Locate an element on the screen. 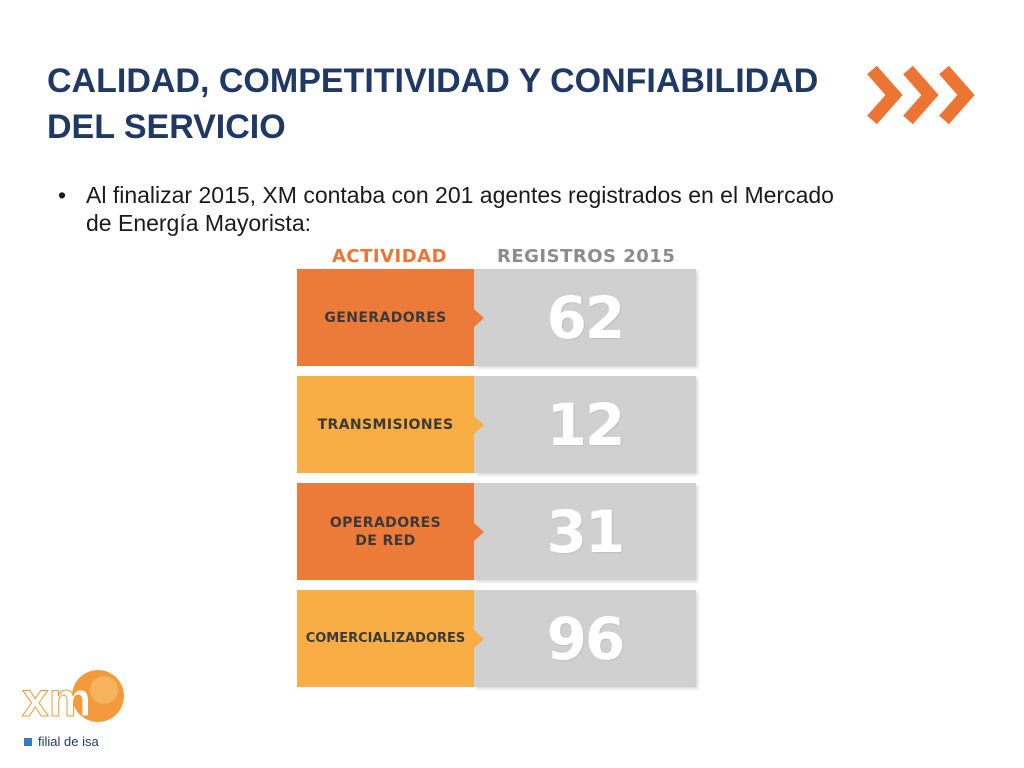 The image size is (1024, 768). registros-value: 96 is located at coordinates (586, 638).